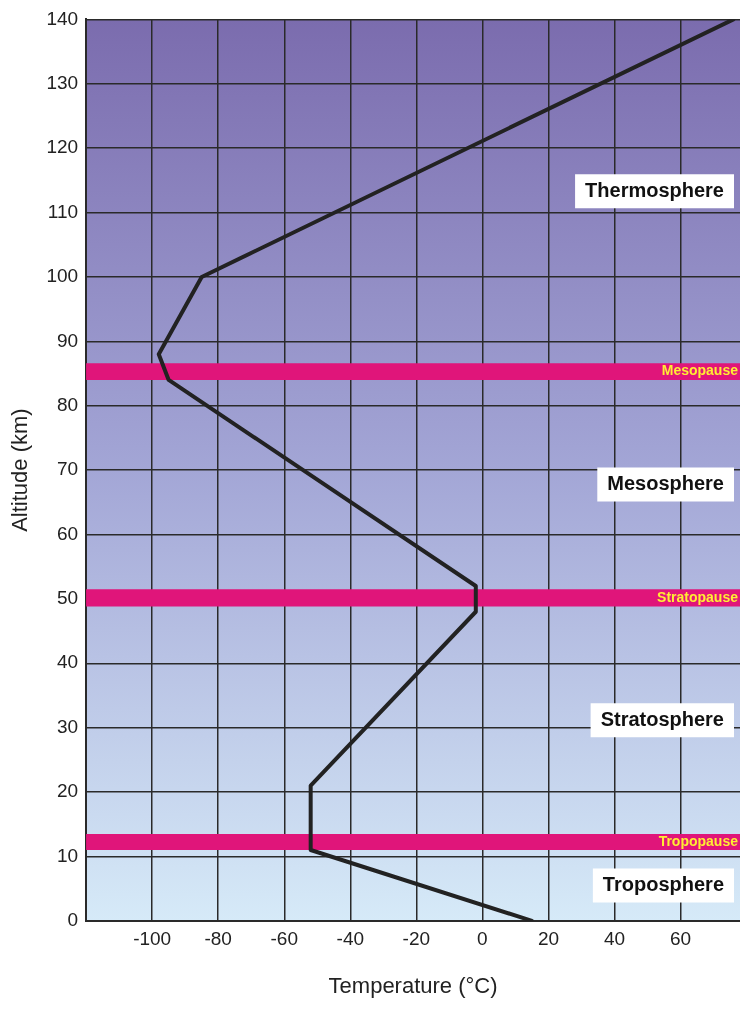 This screenshot has height=1010, width=740. What do you see at coordinates (67, 598) in the screenshot?
I see `y-tick-label: 50` at bounding box center [67, 598].